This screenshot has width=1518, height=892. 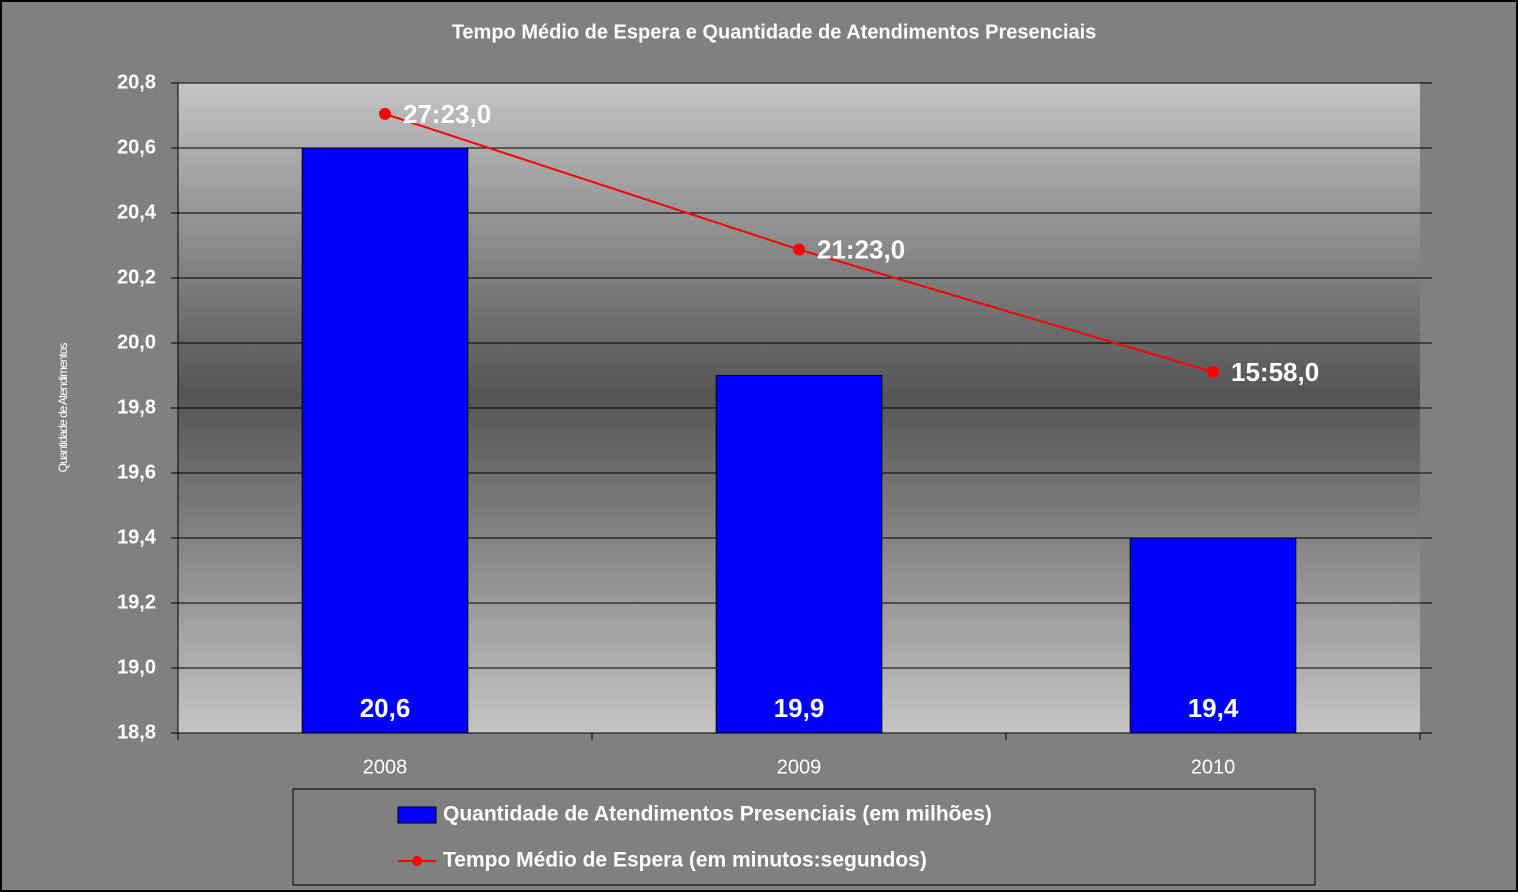 I want to click on y-tick-label: 20,6, so click(x=136, y=147).